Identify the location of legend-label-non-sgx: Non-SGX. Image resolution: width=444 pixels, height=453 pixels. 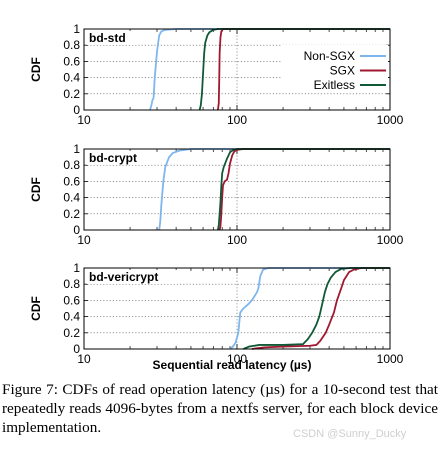
(329, 56).